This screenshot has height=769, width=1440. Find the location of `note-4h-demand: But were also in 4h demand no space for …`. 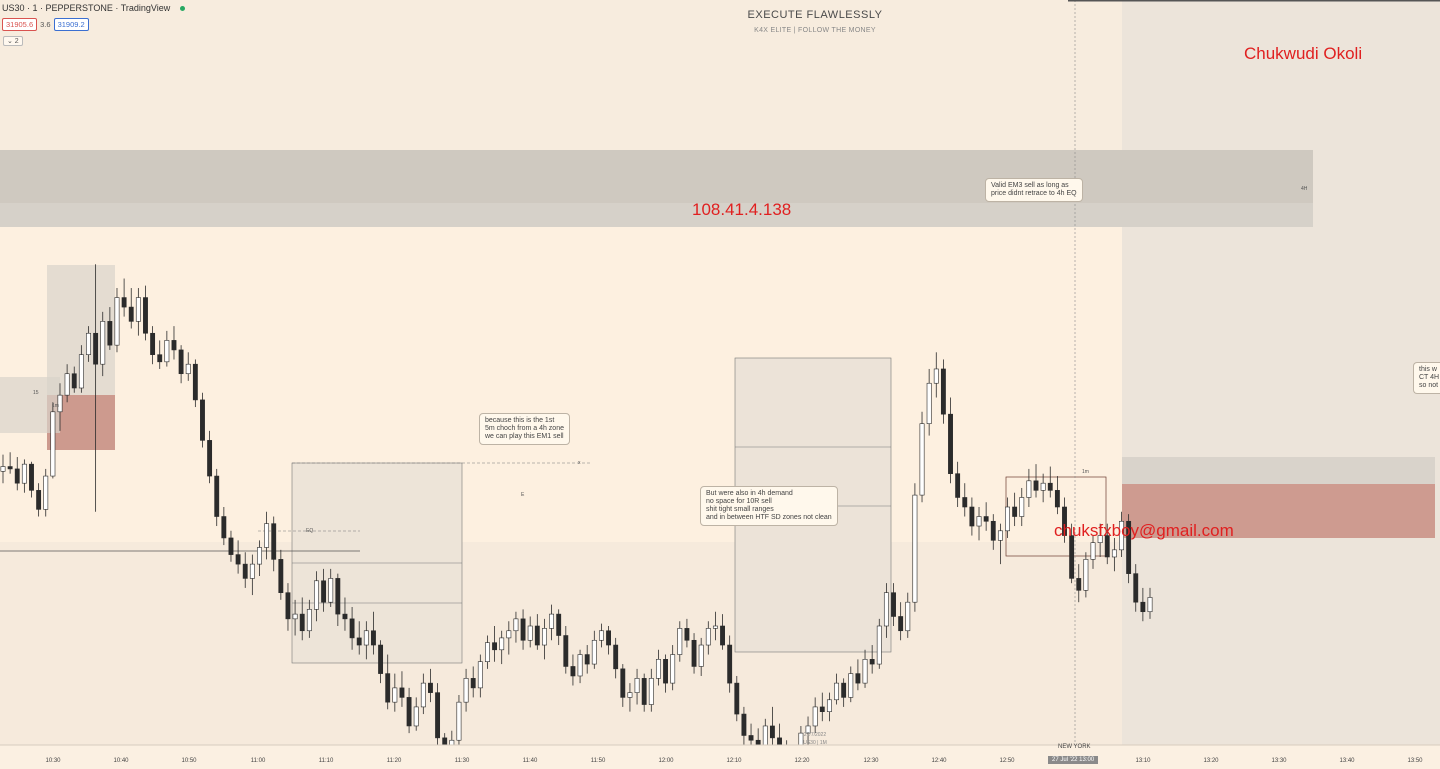

note-4h-demand: But were also in 4h demand no space for … is located at coordinates (769, 506).